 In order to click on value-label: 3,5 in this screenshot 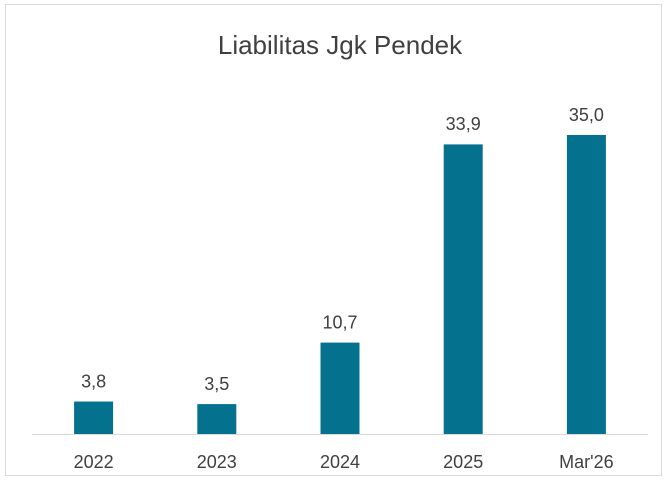, I will do `click(216, 384)`.